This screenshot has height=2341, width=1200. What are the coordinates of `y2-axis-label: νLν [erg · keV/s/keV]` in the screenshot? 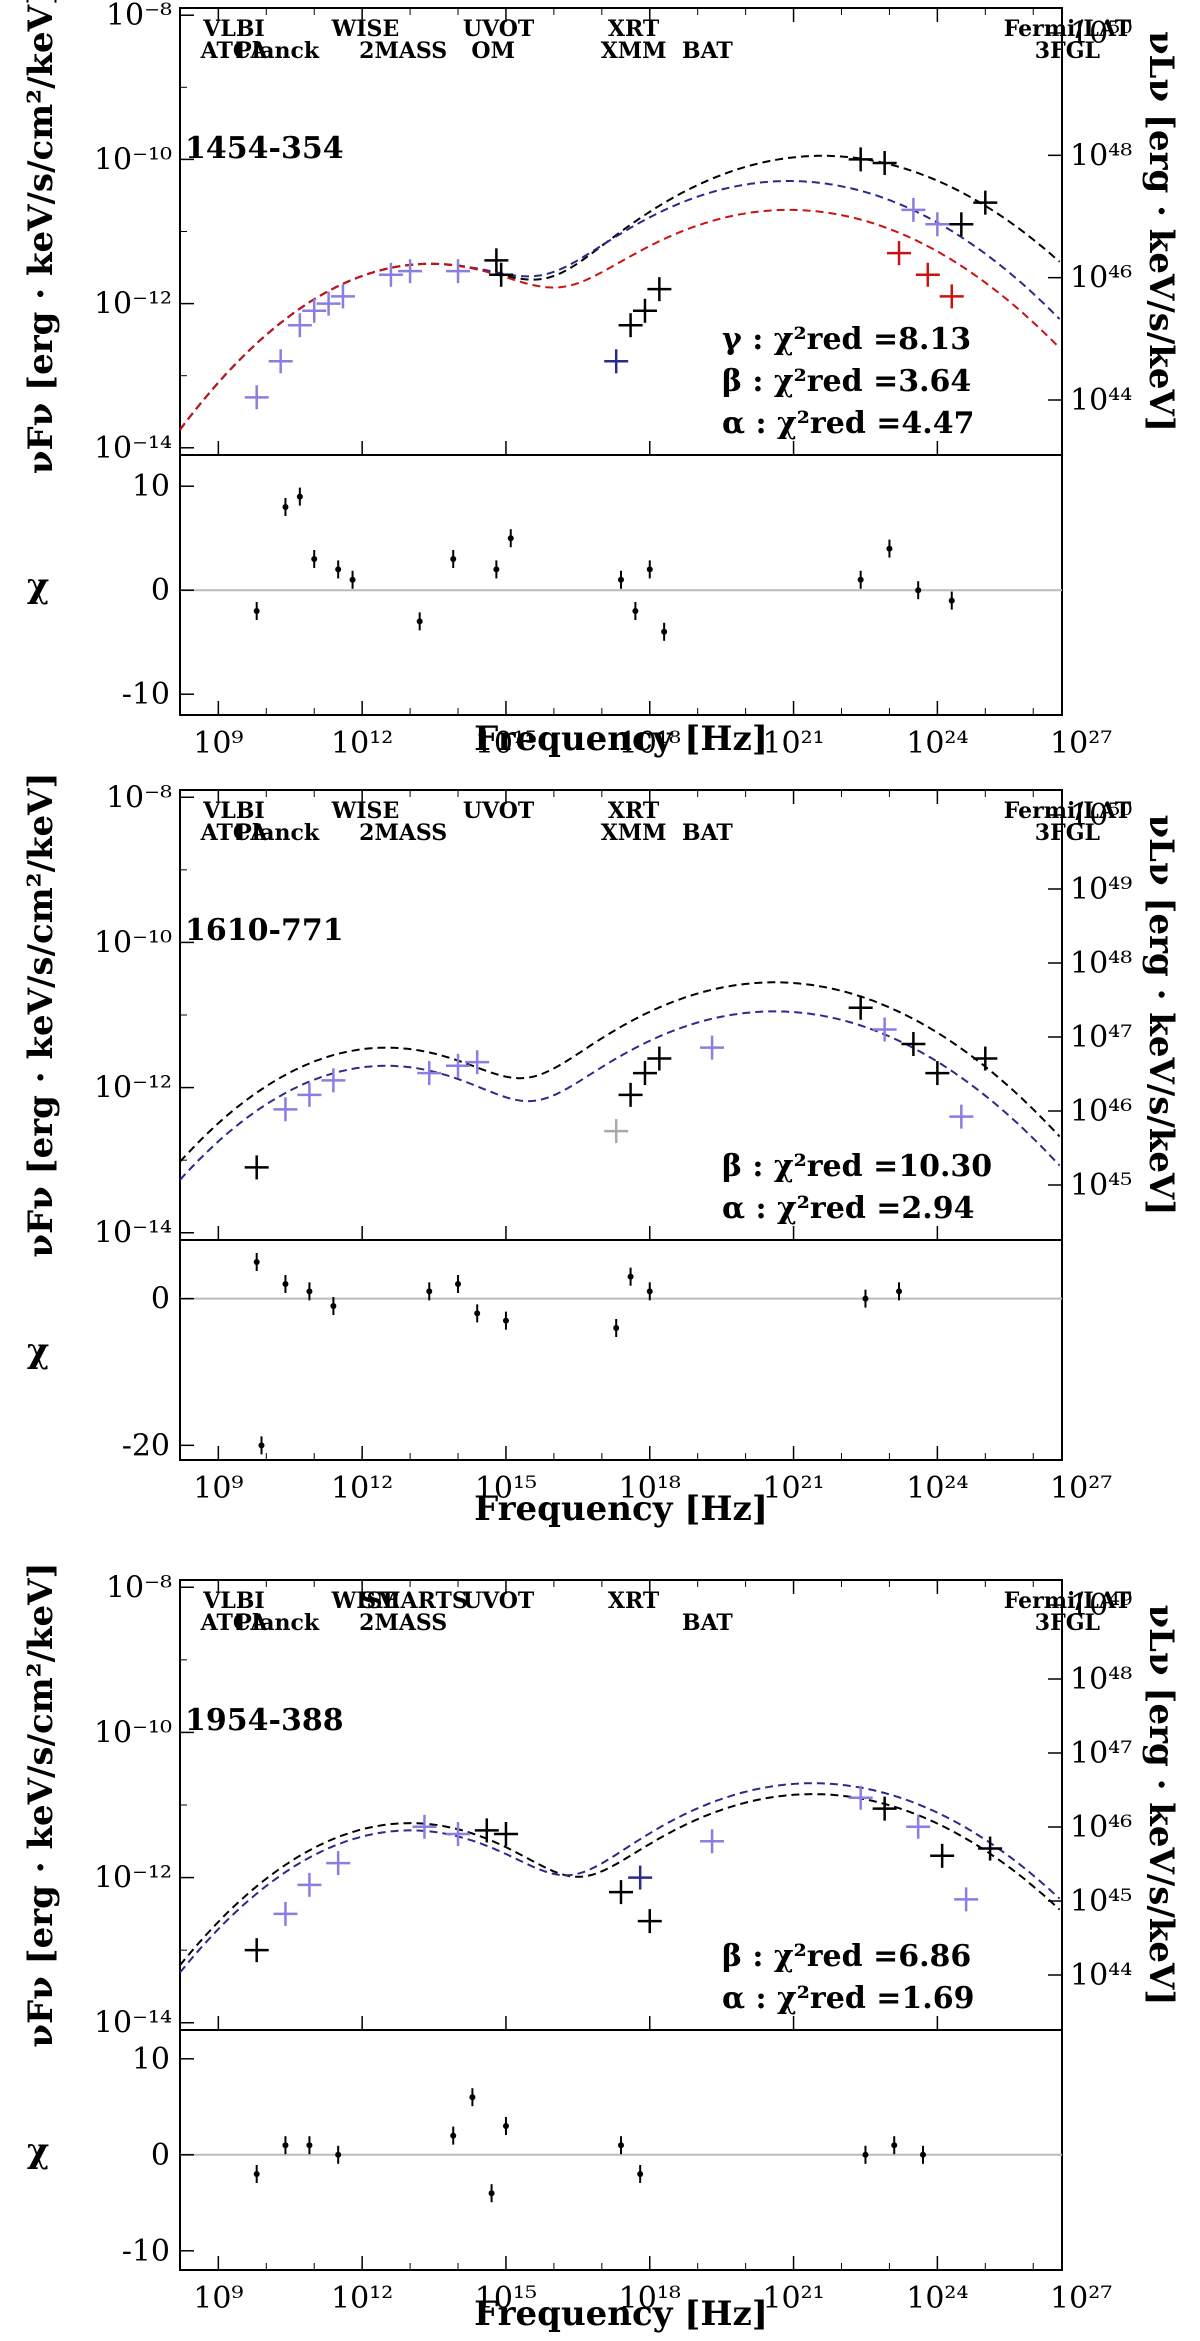 It's located at (1161, 1804).